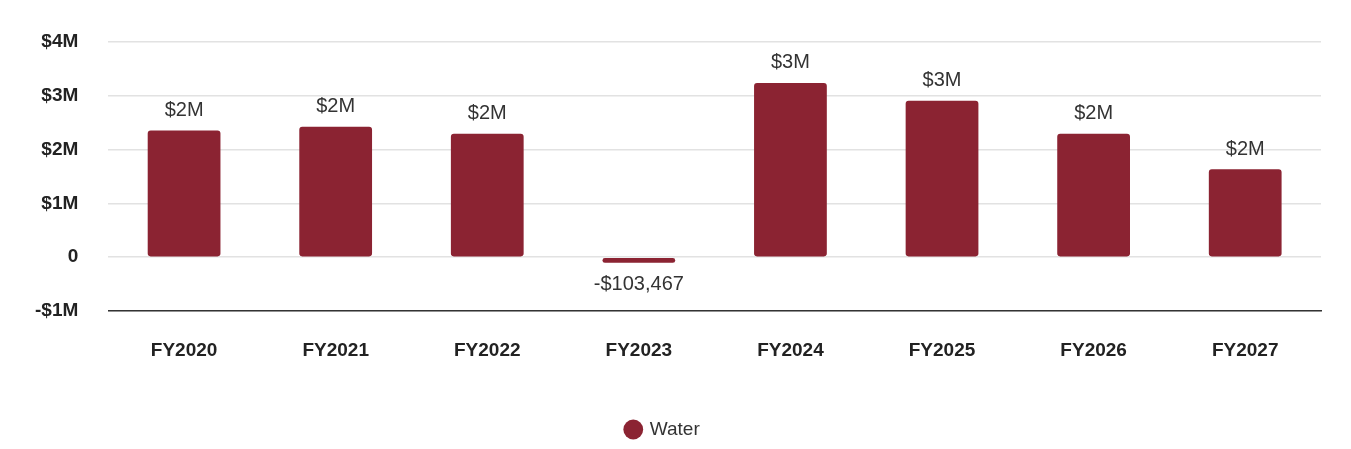  Describe the element at coordinates (675, 428) in the screenshot. I see `legend-label: Water` at that location.